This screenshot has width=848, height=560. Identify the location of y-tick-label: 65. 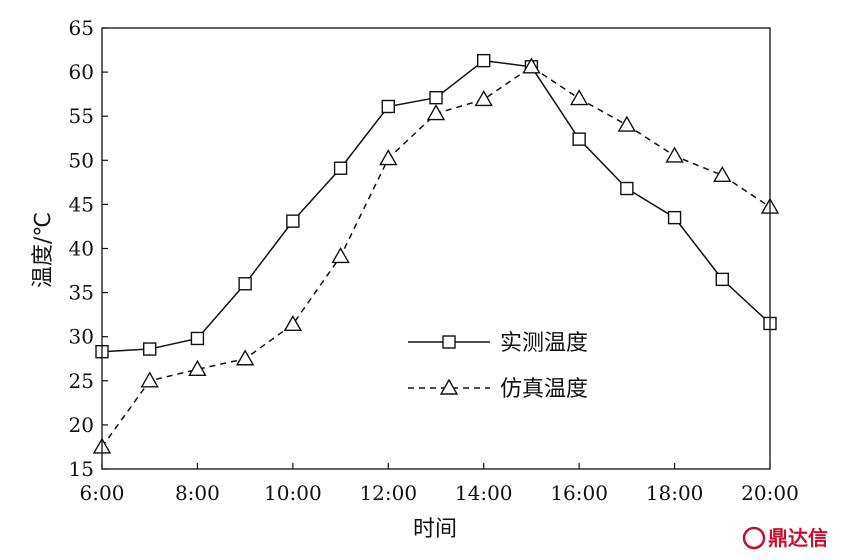
(81, 28).